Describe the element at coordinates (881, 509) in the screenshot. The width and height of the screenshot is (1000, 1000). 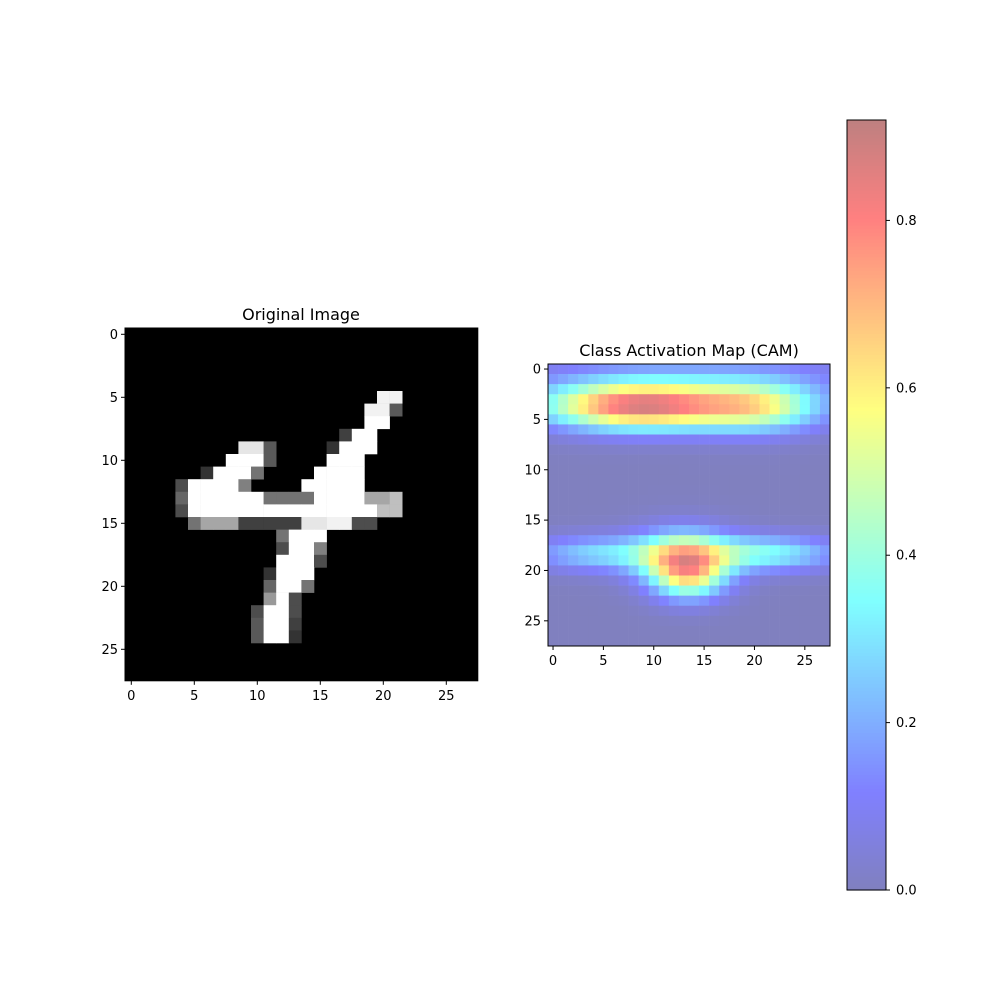
I see `colorbar: 0.0 0.2 0.4 0.6 0.8` at that location.